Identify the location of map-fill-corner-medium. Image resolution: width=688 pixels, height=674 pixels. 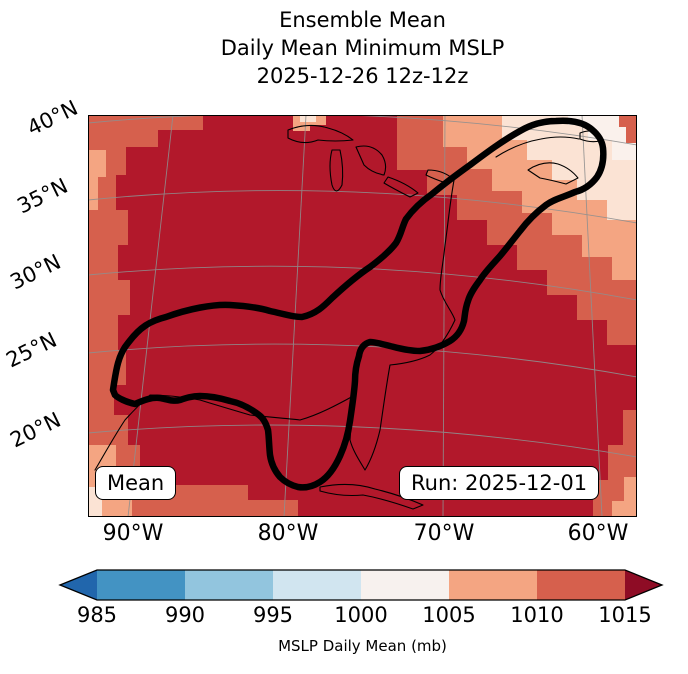
(628, 129).